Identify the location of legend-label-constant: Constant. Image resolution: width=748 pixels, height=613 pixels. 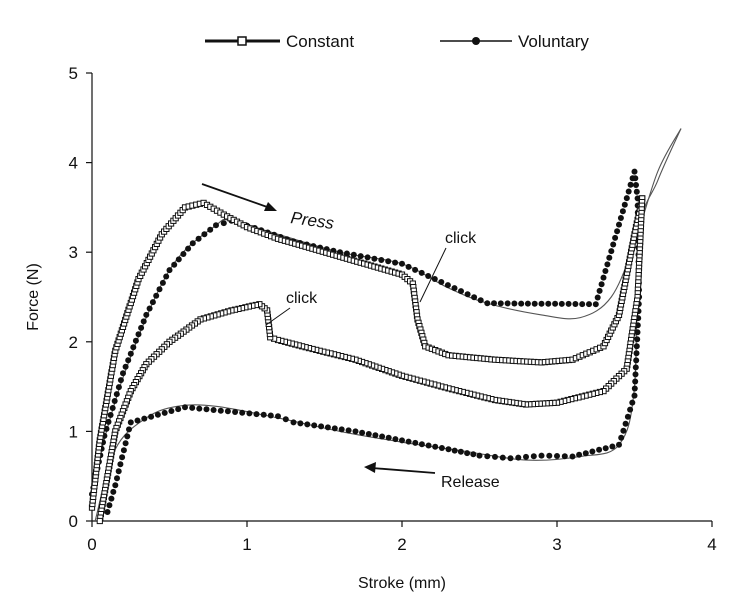
(320, 41).